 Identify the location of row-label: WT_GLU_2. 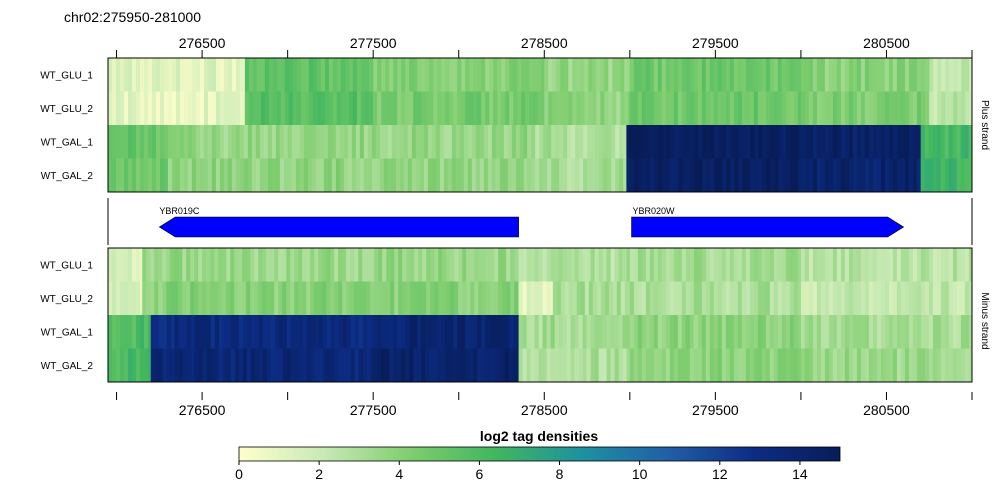
(66, 109).